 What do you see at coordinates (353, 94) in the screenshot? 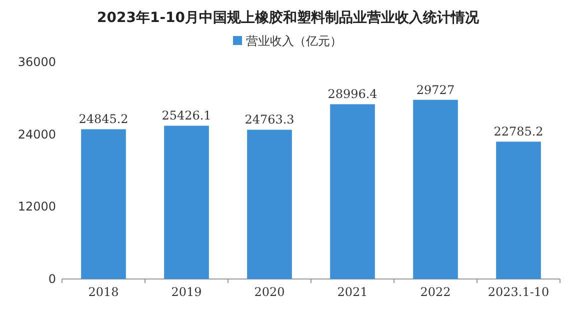
I see `data-label: 28996.4` at bounding box center [353, 94].